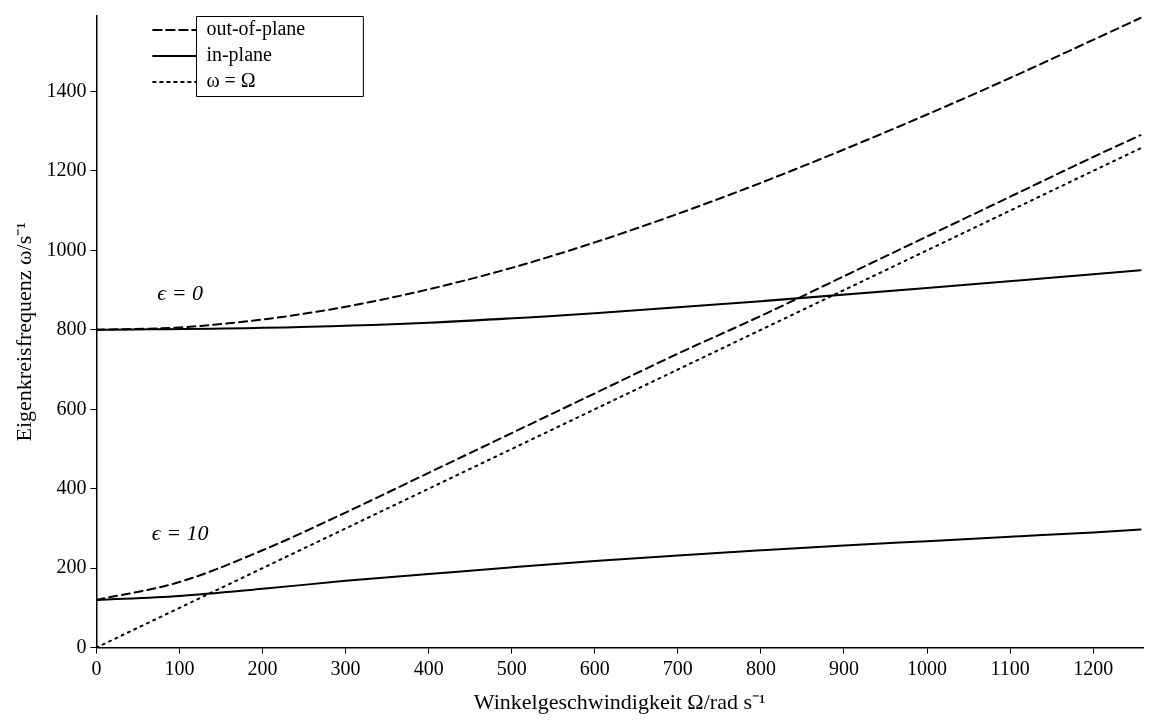 This screenshot has width=1151, height=724. Describe the element at coordinates (927, 667) in the screenshot. I see `x-tick-label: 1000` at that location.